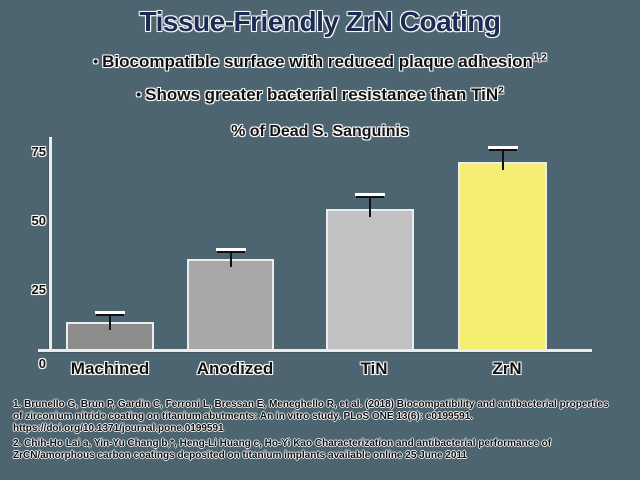 The image size is (640, 480). What do you see at coordinates (320, 21) in the screenshot?
I see `slide-title: Tissue-Friendly ZrN Coating` at bounding box center [320, 21].